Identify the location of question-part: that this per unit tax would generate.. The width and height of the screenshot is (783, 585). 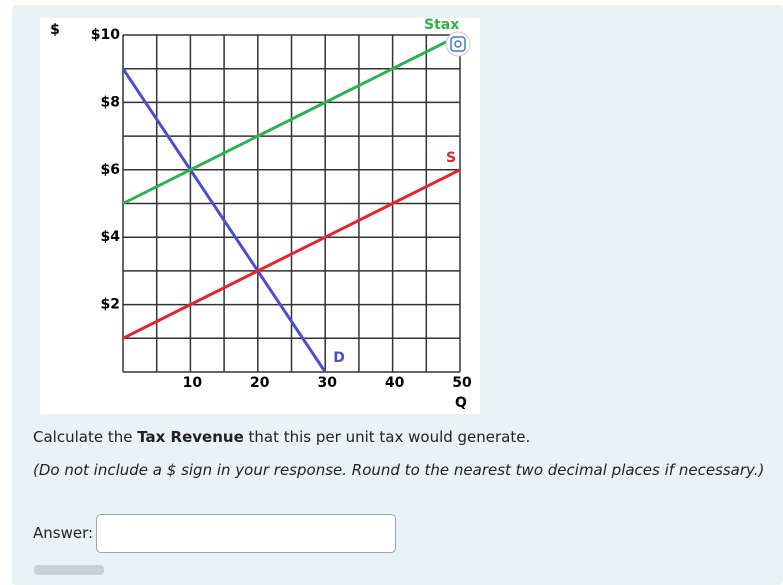
(387, 437).